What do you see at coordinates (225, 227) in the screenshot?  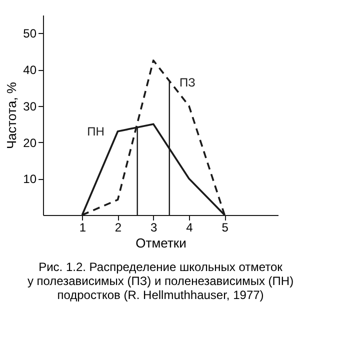 I see `x-tick-label: 5` at bounding box center [225, 227].